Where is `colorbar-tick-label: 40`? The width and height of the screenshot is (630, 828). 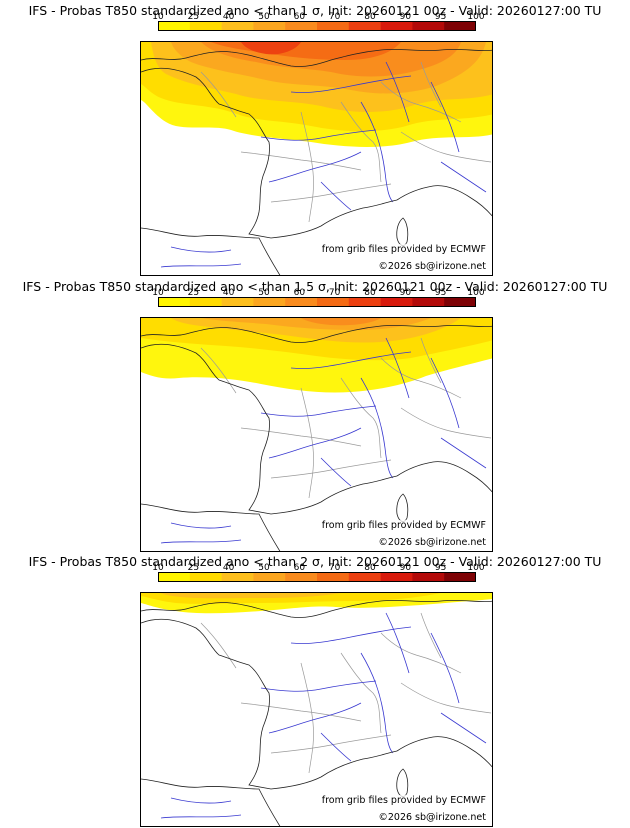 colorbar-tick-label: 40 is located at coordinates (228, 293).